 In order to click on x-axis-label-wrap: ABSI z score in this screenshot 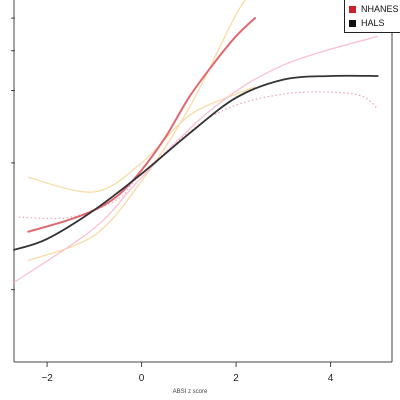, I will do `click(200, 392)`.